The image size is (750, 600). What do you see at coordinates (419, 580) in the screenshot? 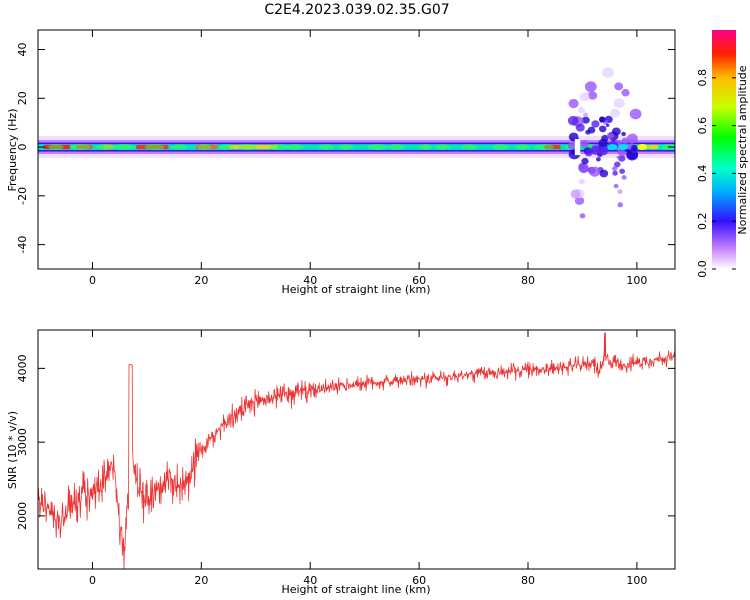
I see `snr-xtick-label: 60` at bounding box center [419, 580].